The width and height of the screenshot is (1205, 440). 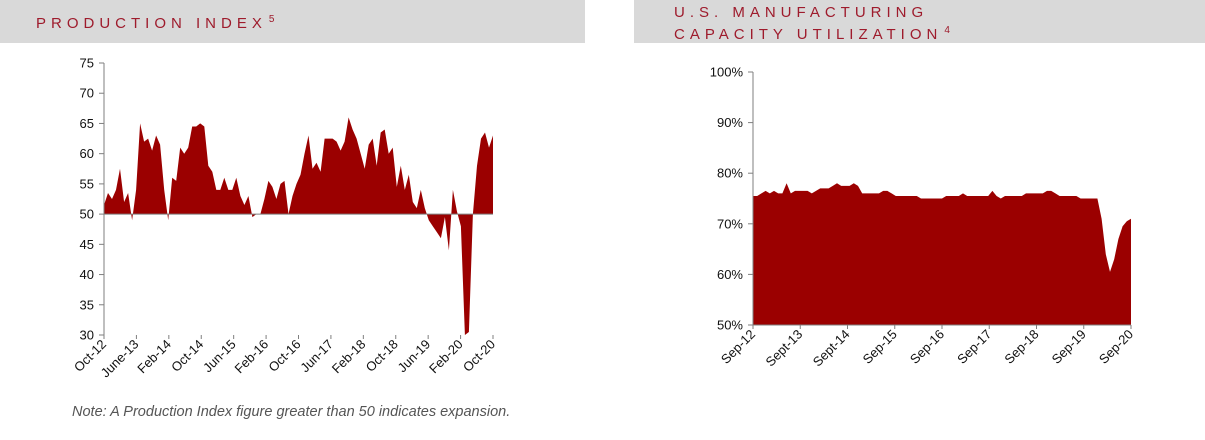 I want to click on capacity-utilization-y-tick-label: 100%, so click(x=727, y=72).